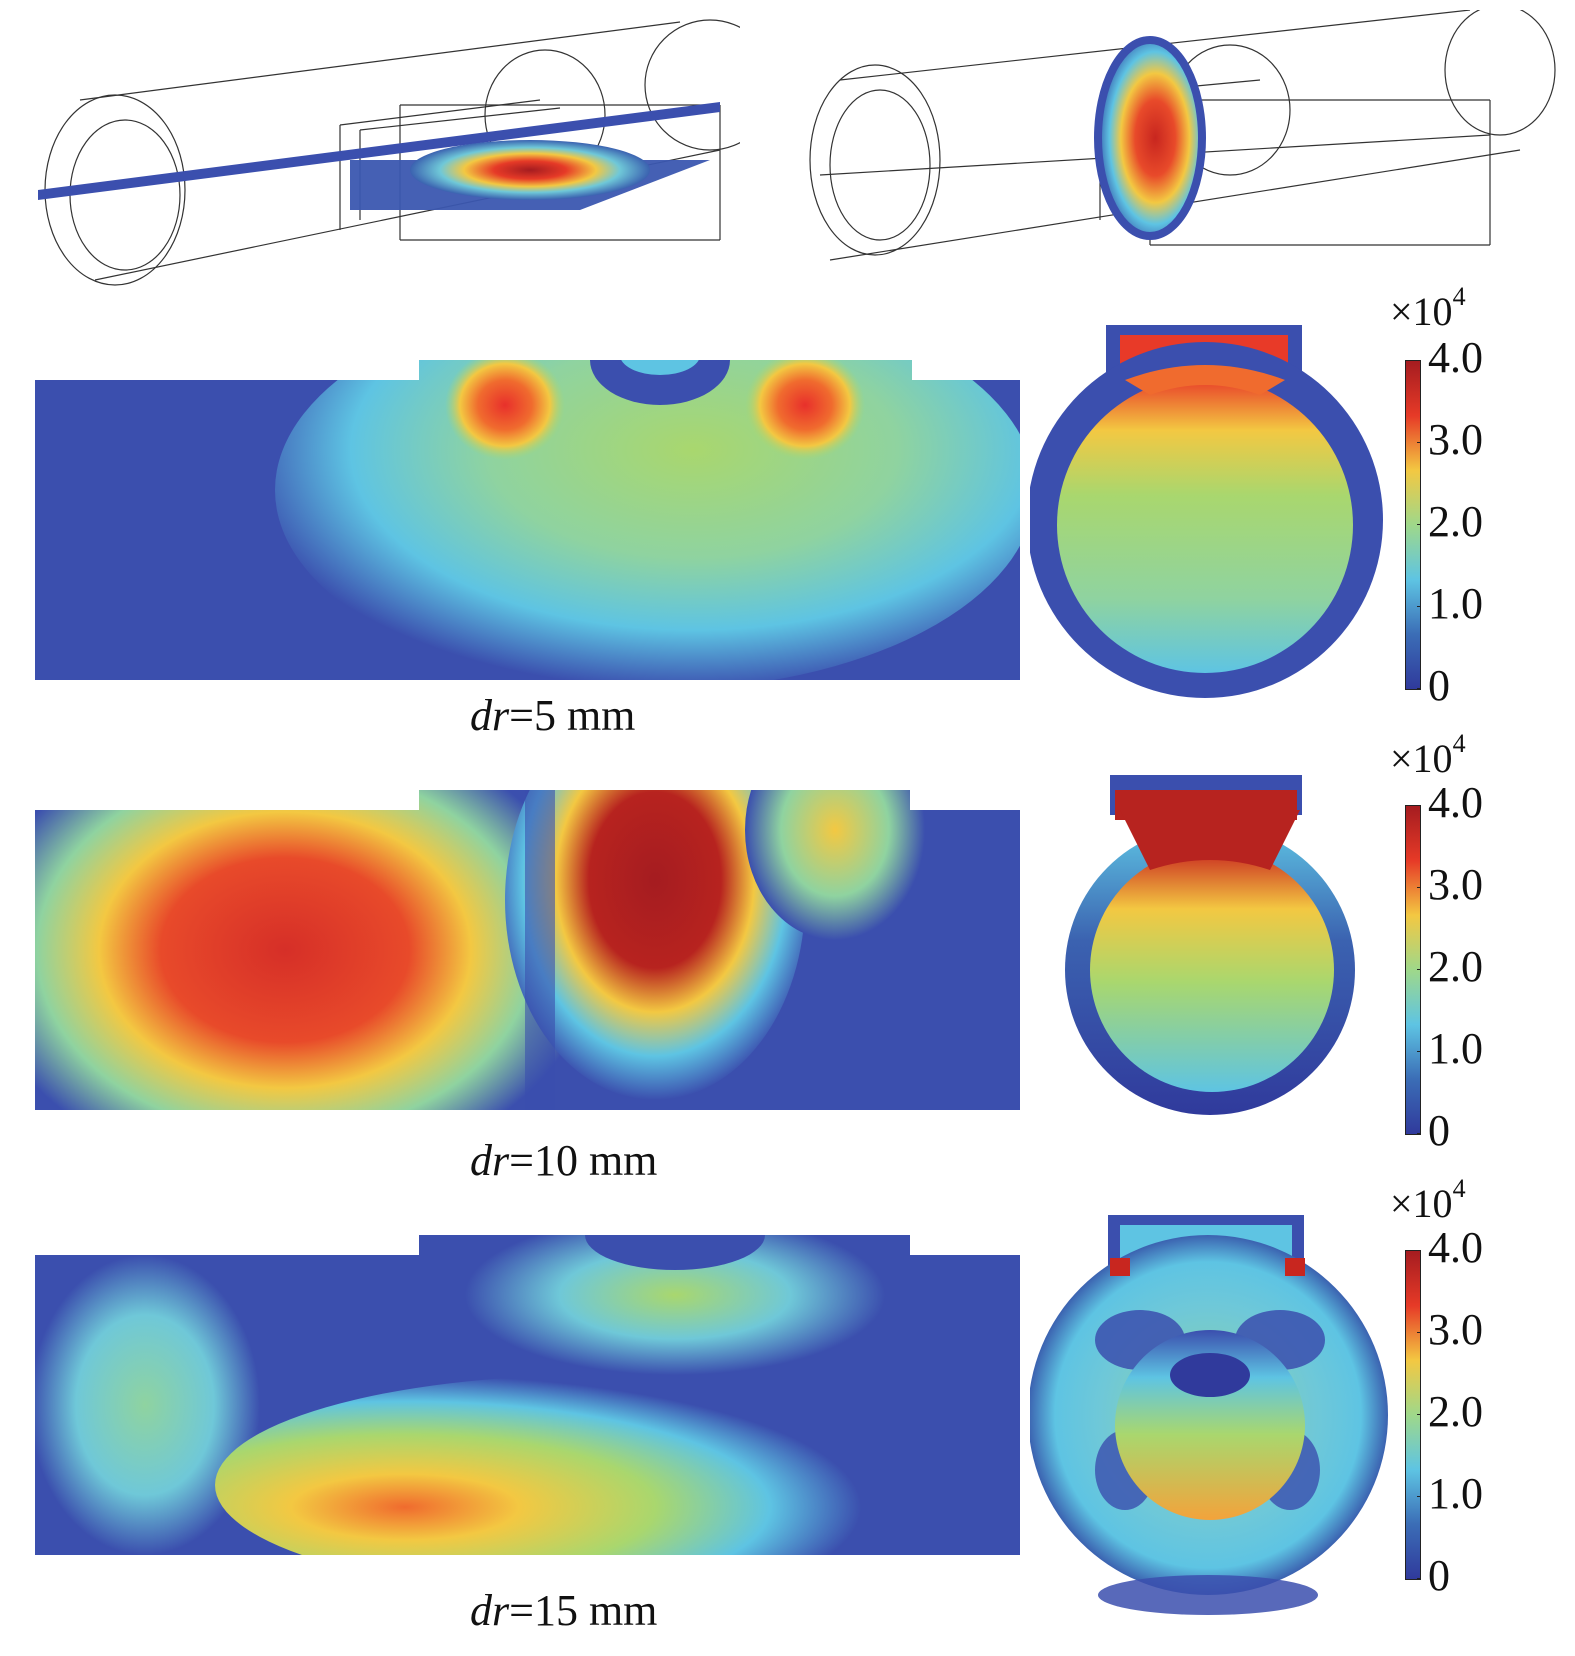 This screenshot has width=1575, height=1656. What do you see at coordinates (527, 520) in the screenshot?
I see `field-map-longitudinal-dr5` at bounding box center [527, 520].